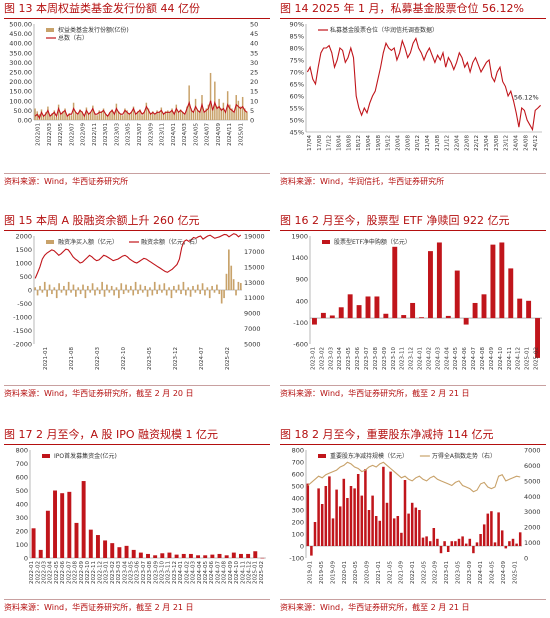 This screenshot has height=618, width=550. Describe the element at coordinates (298, 523) in the screenshot. I see `y-tick-label: 200` at that location.